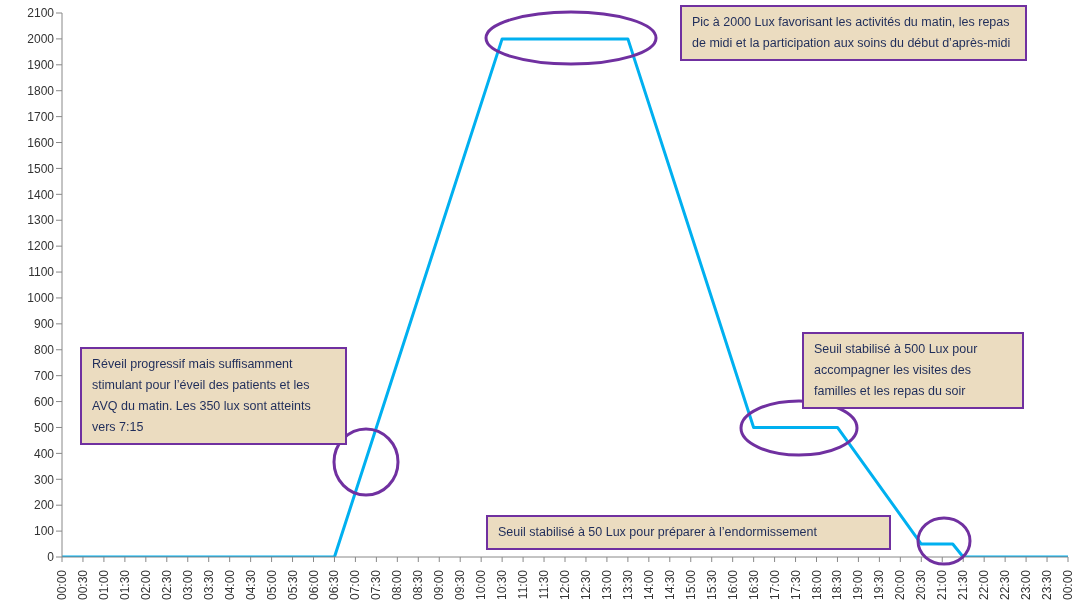  What do you see at coordinates (984, 585) in the screenshot?
I see `x-tick-label: 22:00` at bounding box center [984, 585].